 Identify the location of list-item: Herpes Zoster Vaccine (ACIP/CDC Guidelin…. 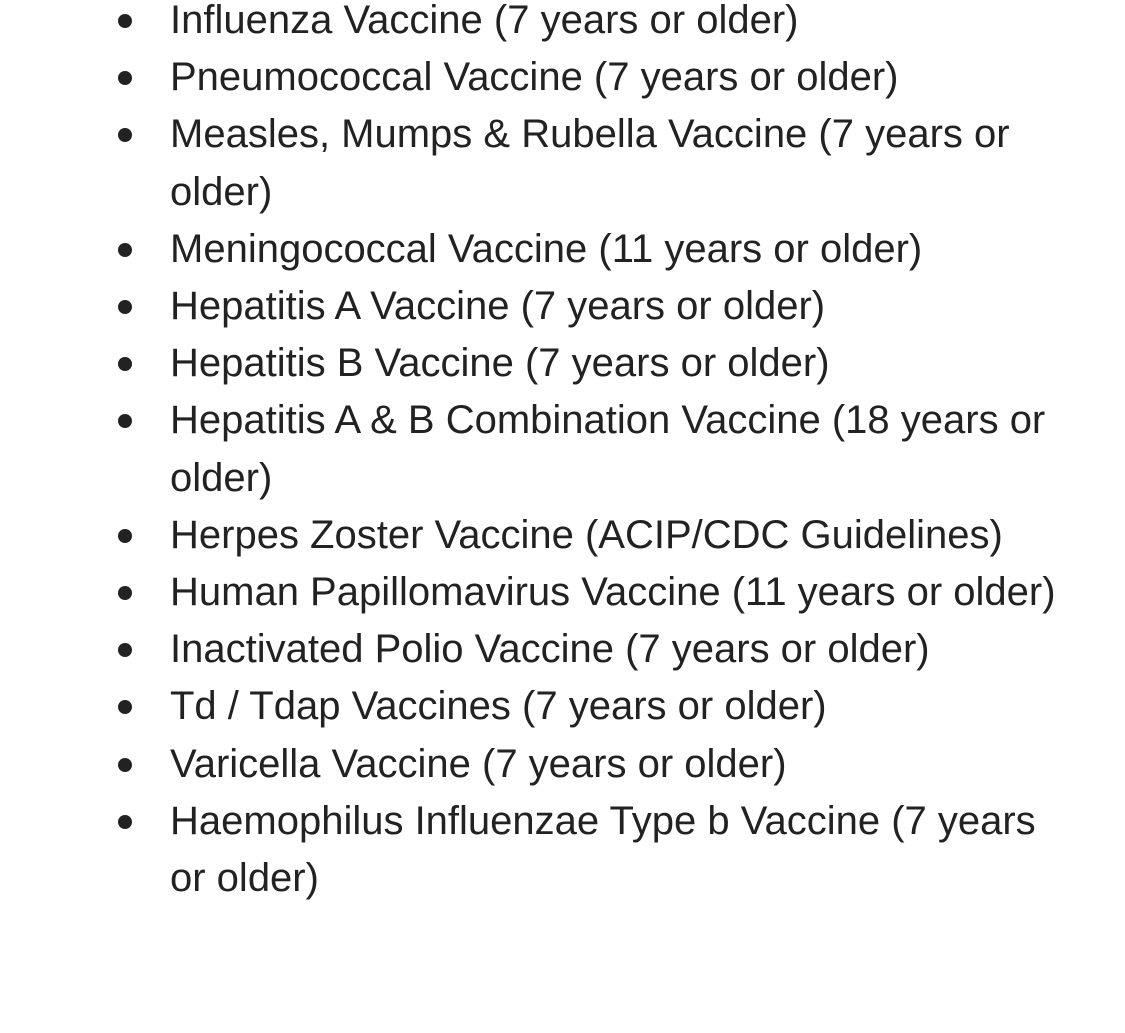
(594, 535).